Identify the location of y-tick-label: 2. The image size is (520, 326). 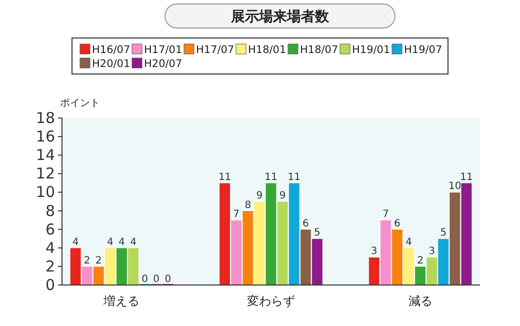
(50, 266).